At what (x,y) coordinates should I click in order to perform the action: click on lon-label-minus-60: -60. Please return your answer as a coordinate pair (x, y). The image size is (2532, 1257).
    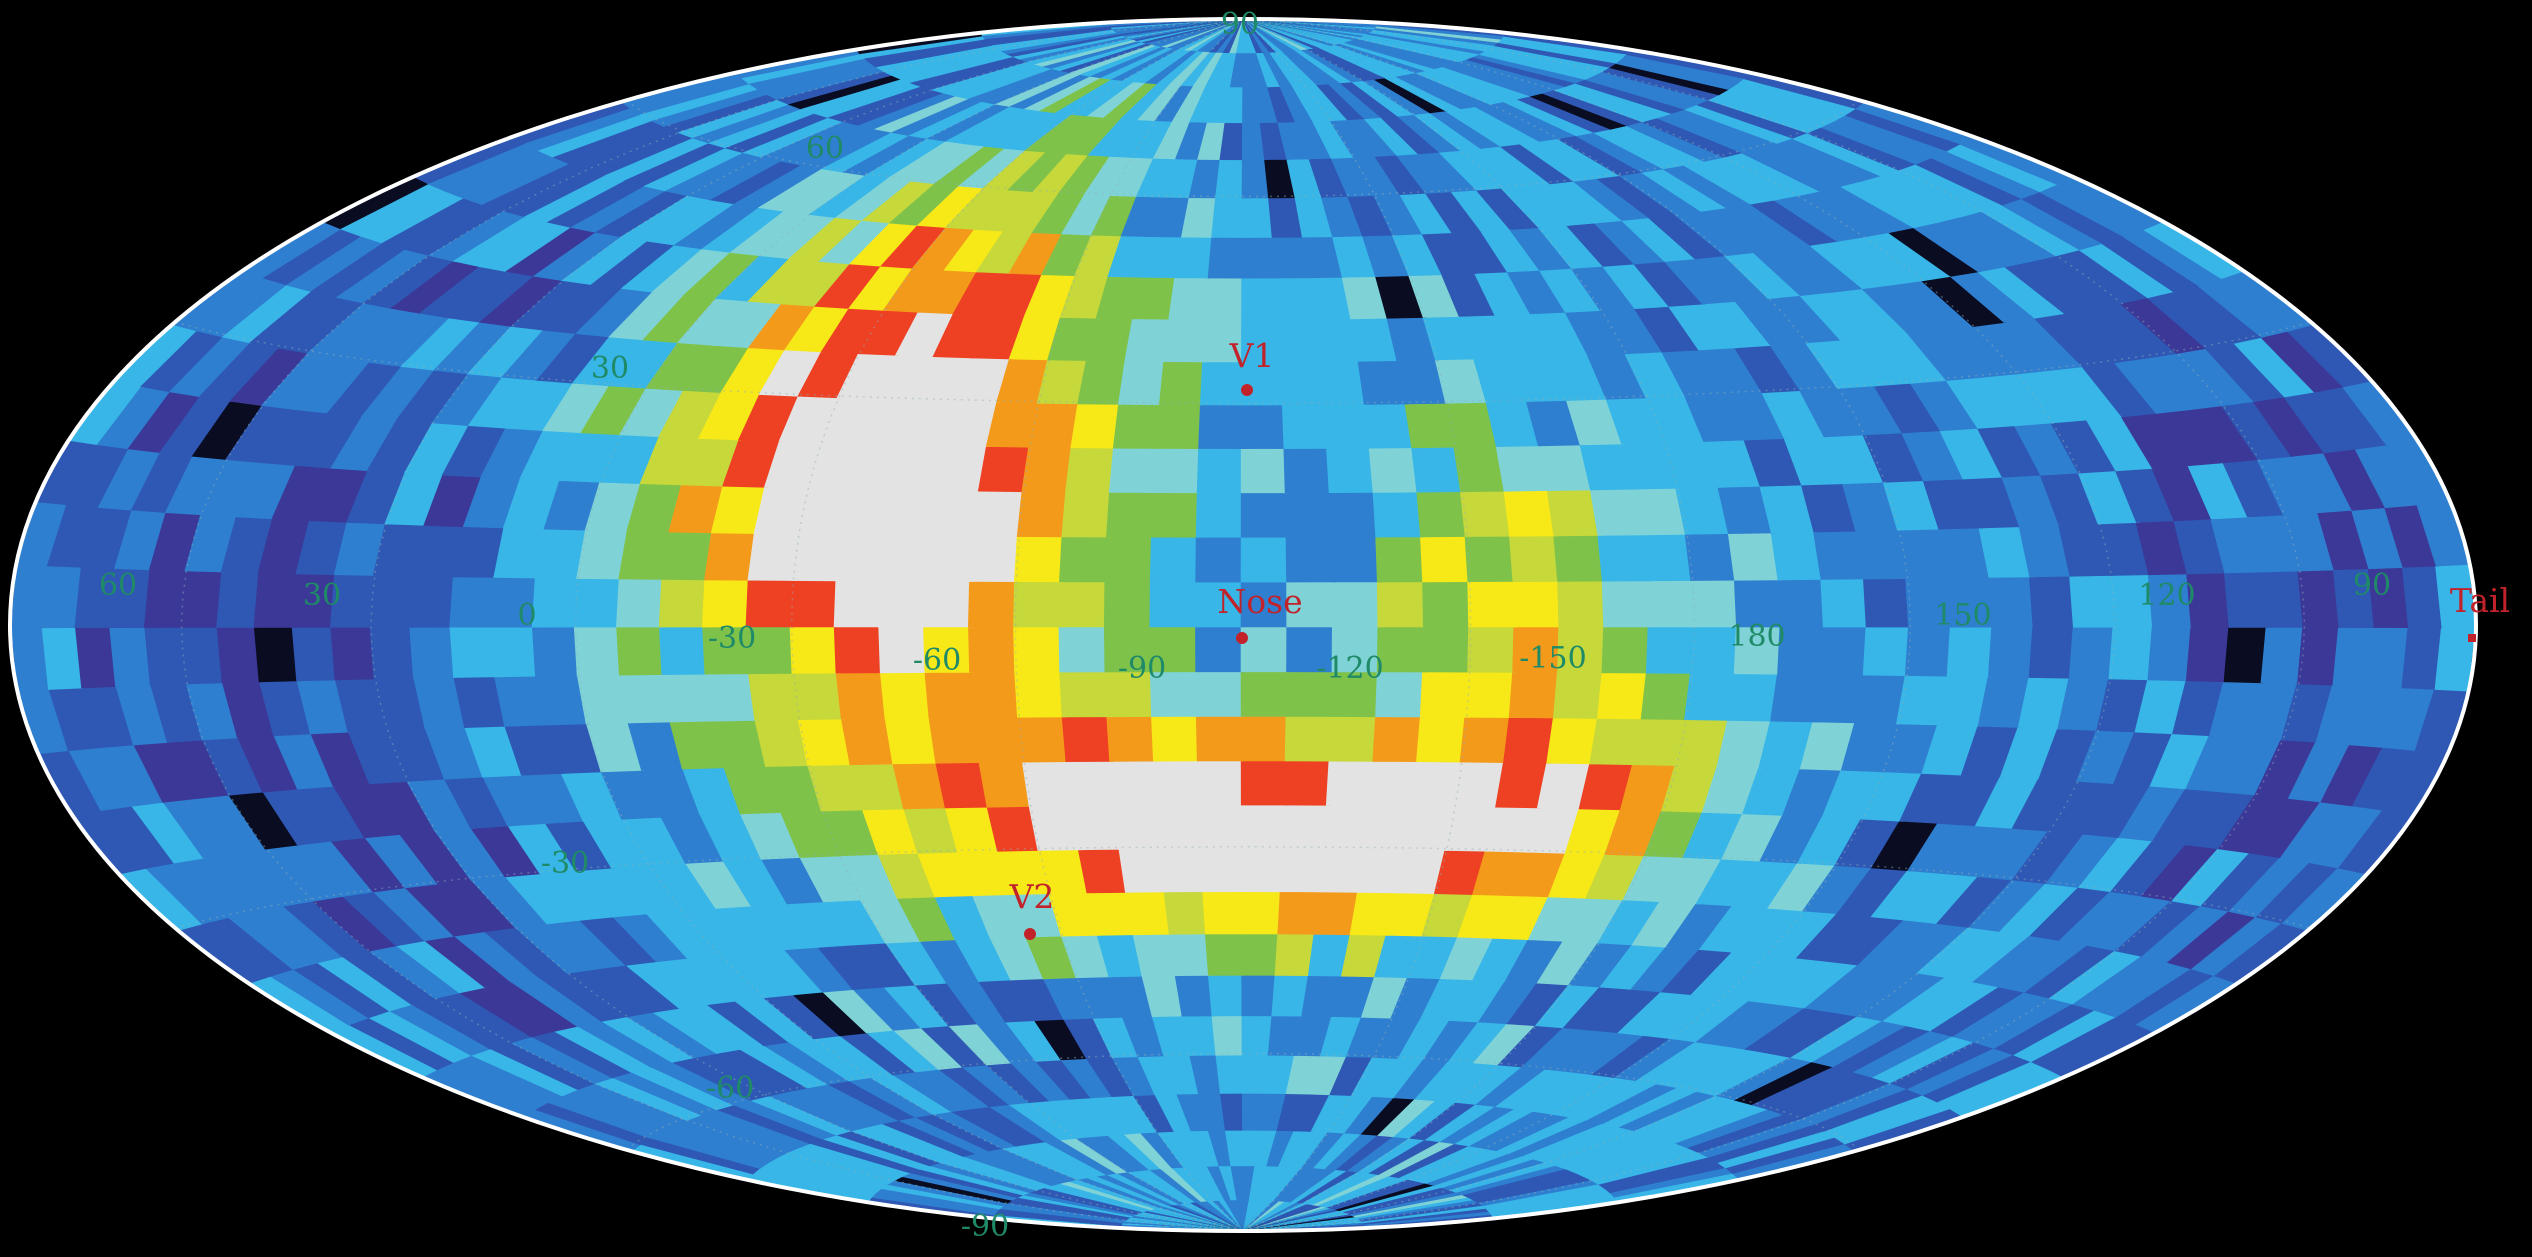
    Looking at the image, I should click on (937, 660).